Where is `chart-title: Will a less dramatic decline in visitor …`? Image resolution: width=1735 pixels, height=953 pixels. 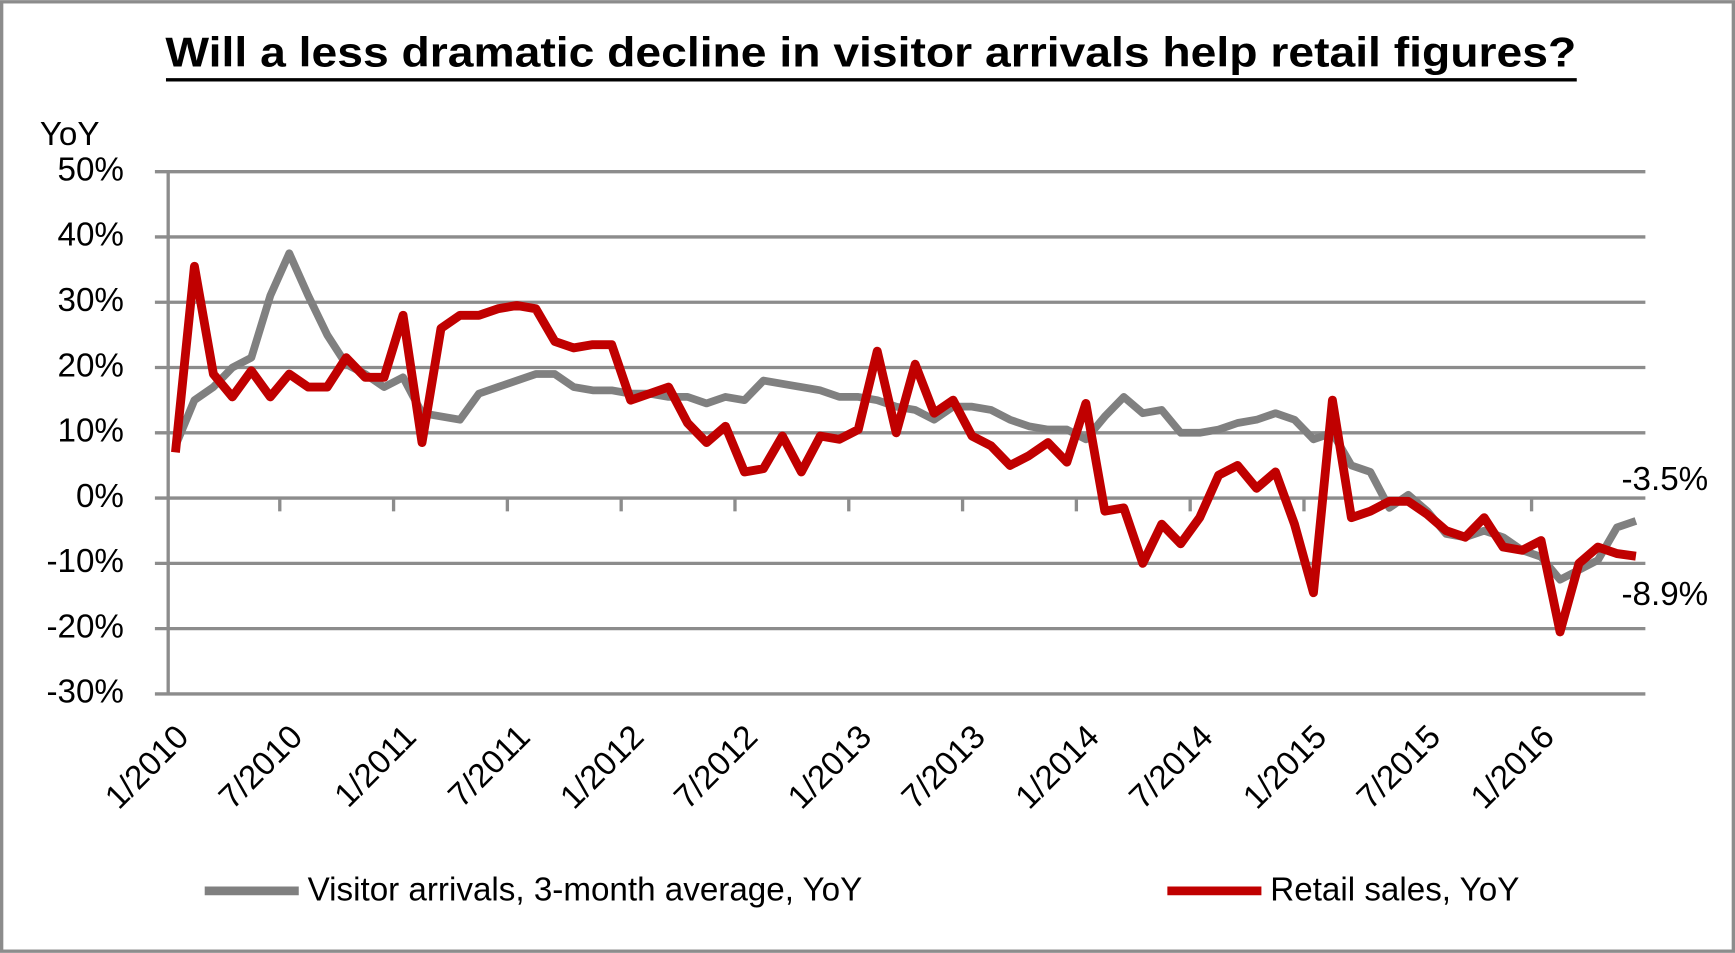 chart-title: Will a less dramatic decline in visitor … is located at coordinates (870, 52).